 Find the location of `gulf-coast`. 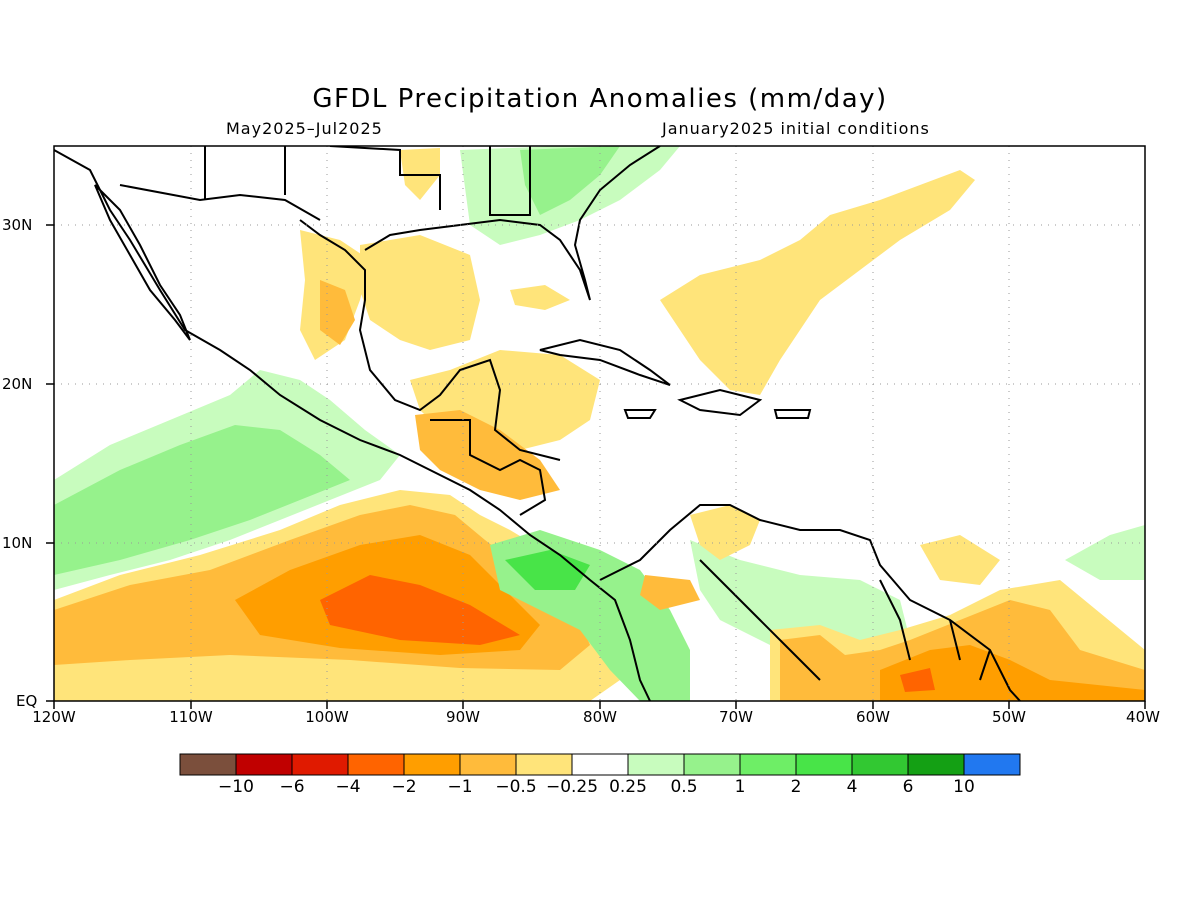

gulf-coast is located at coordinates (430, 340).